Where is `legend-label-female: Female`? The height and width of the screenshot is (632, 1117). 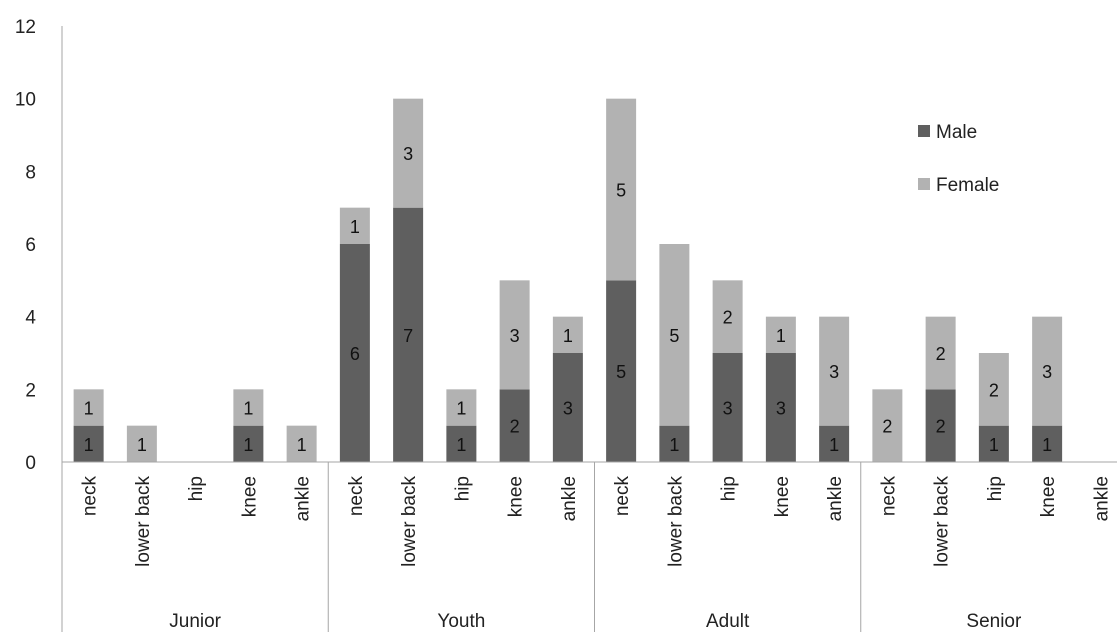 legend-label-female: Female is located at coordinates (967, 185).